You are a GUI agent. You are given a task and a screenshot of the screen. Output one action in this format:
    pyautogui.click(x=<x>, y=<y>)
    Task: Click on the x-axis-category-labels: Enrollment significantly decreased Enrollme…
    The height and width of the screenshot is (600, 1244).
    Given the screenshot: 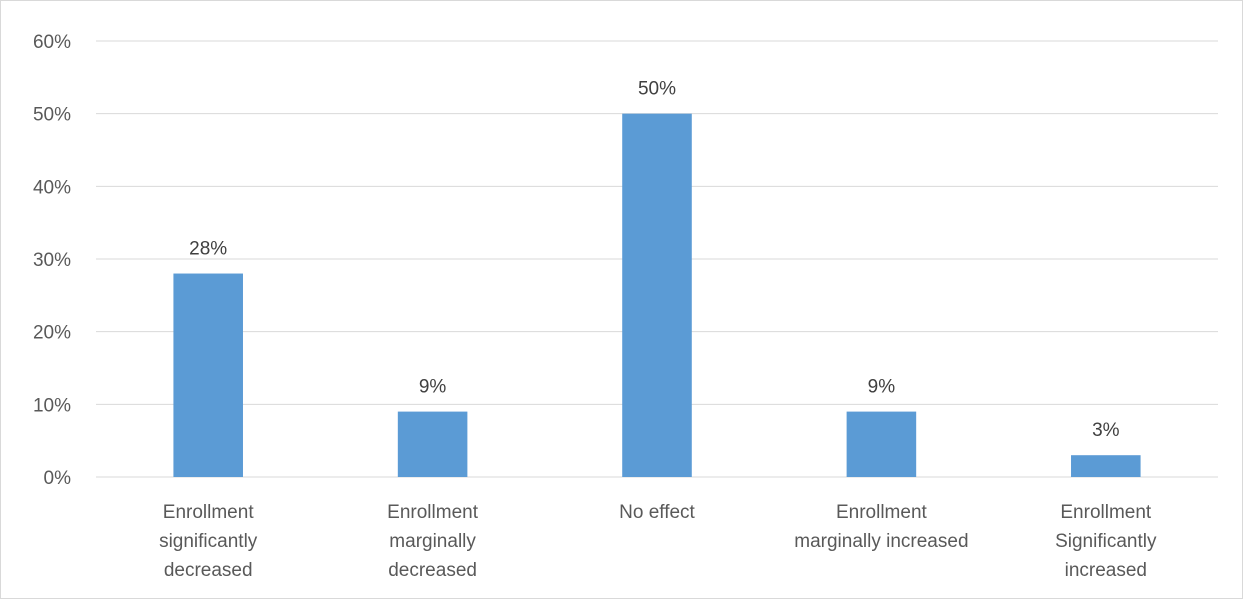 What is the action you would take?
    pyautogui.click(x=658, y=541)
    